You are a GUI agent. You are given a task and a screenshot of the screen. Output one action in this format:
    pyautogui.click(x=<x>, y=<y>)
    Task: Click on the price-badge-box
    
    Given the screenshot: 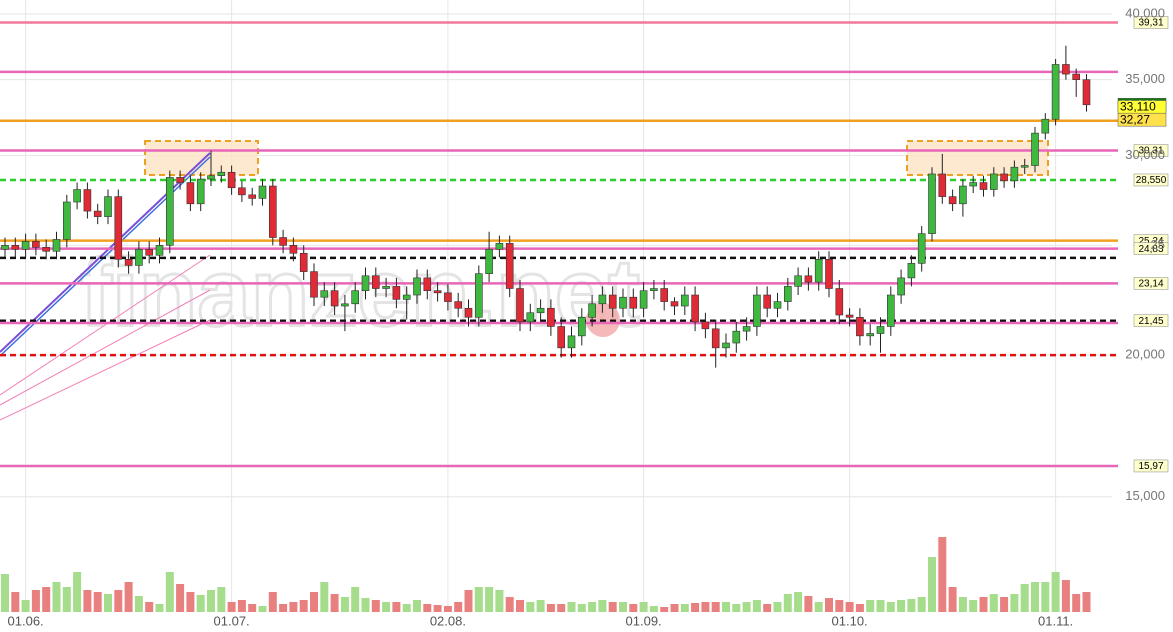 What is the action you would take?
    pyautogui.click(x=1142, y=119)
    